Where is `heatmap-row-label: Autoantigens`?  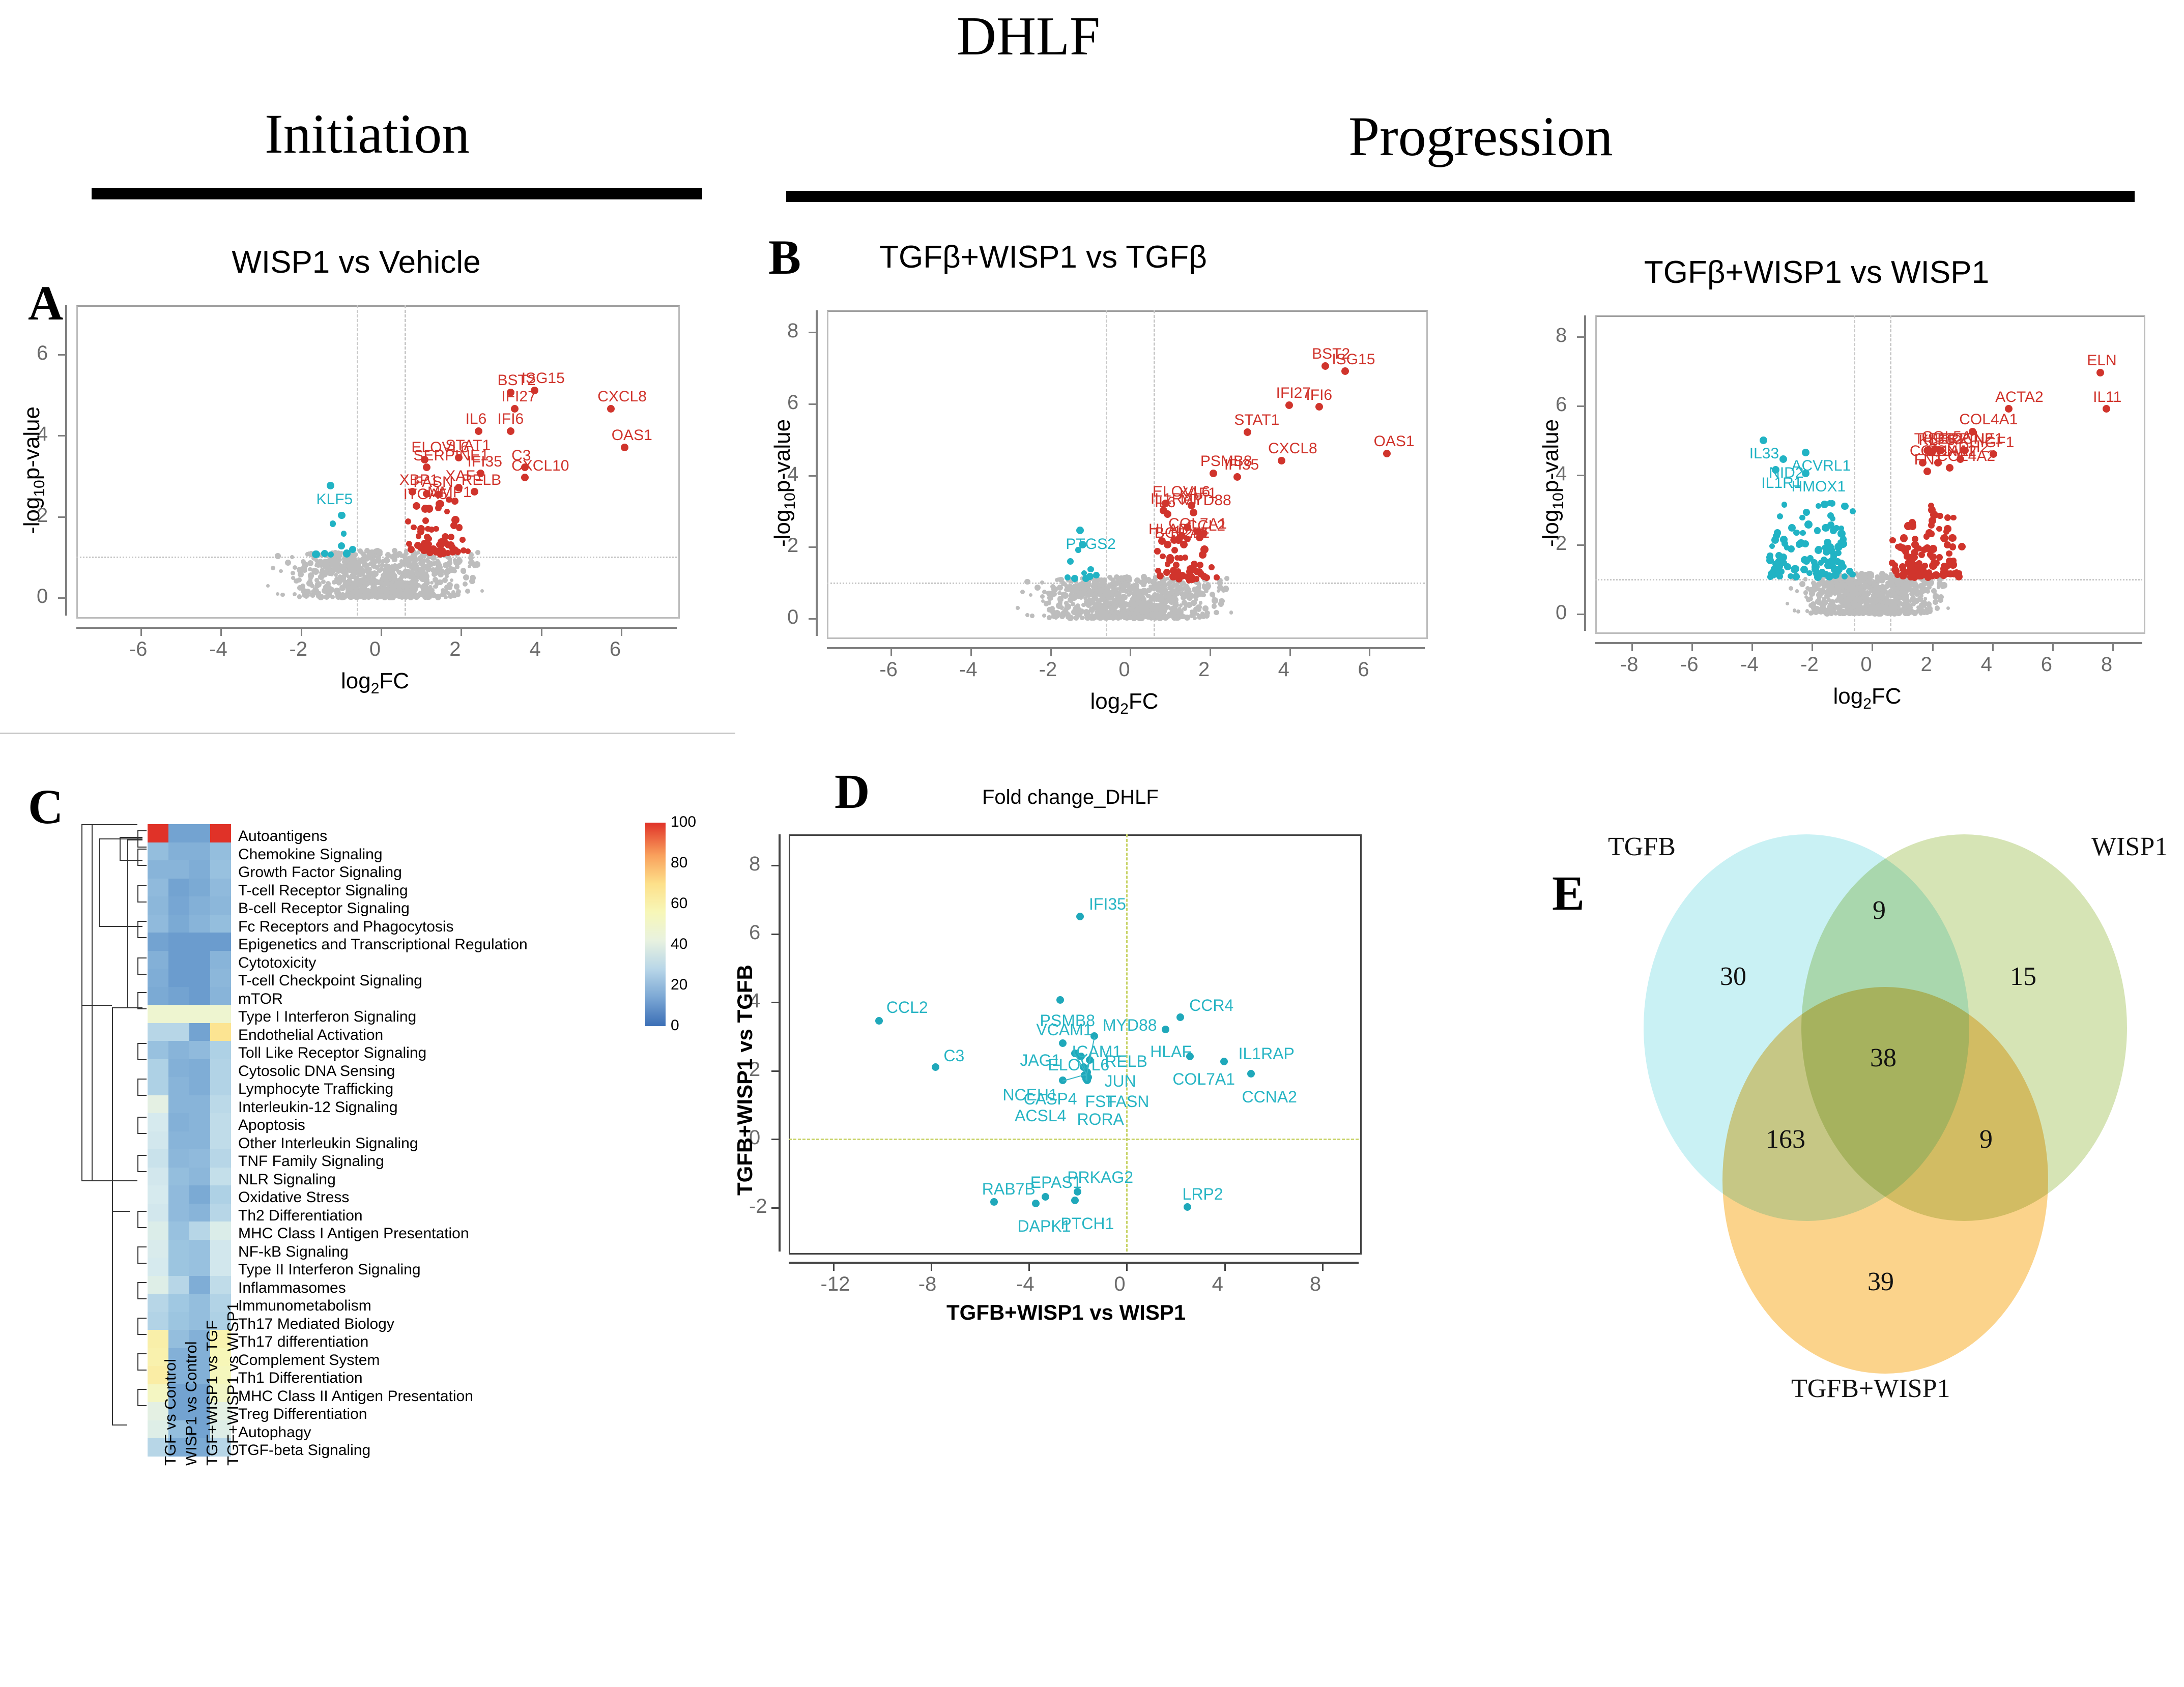
heatmap-row-label: Autoantigens is located at coordinates (283, 836).